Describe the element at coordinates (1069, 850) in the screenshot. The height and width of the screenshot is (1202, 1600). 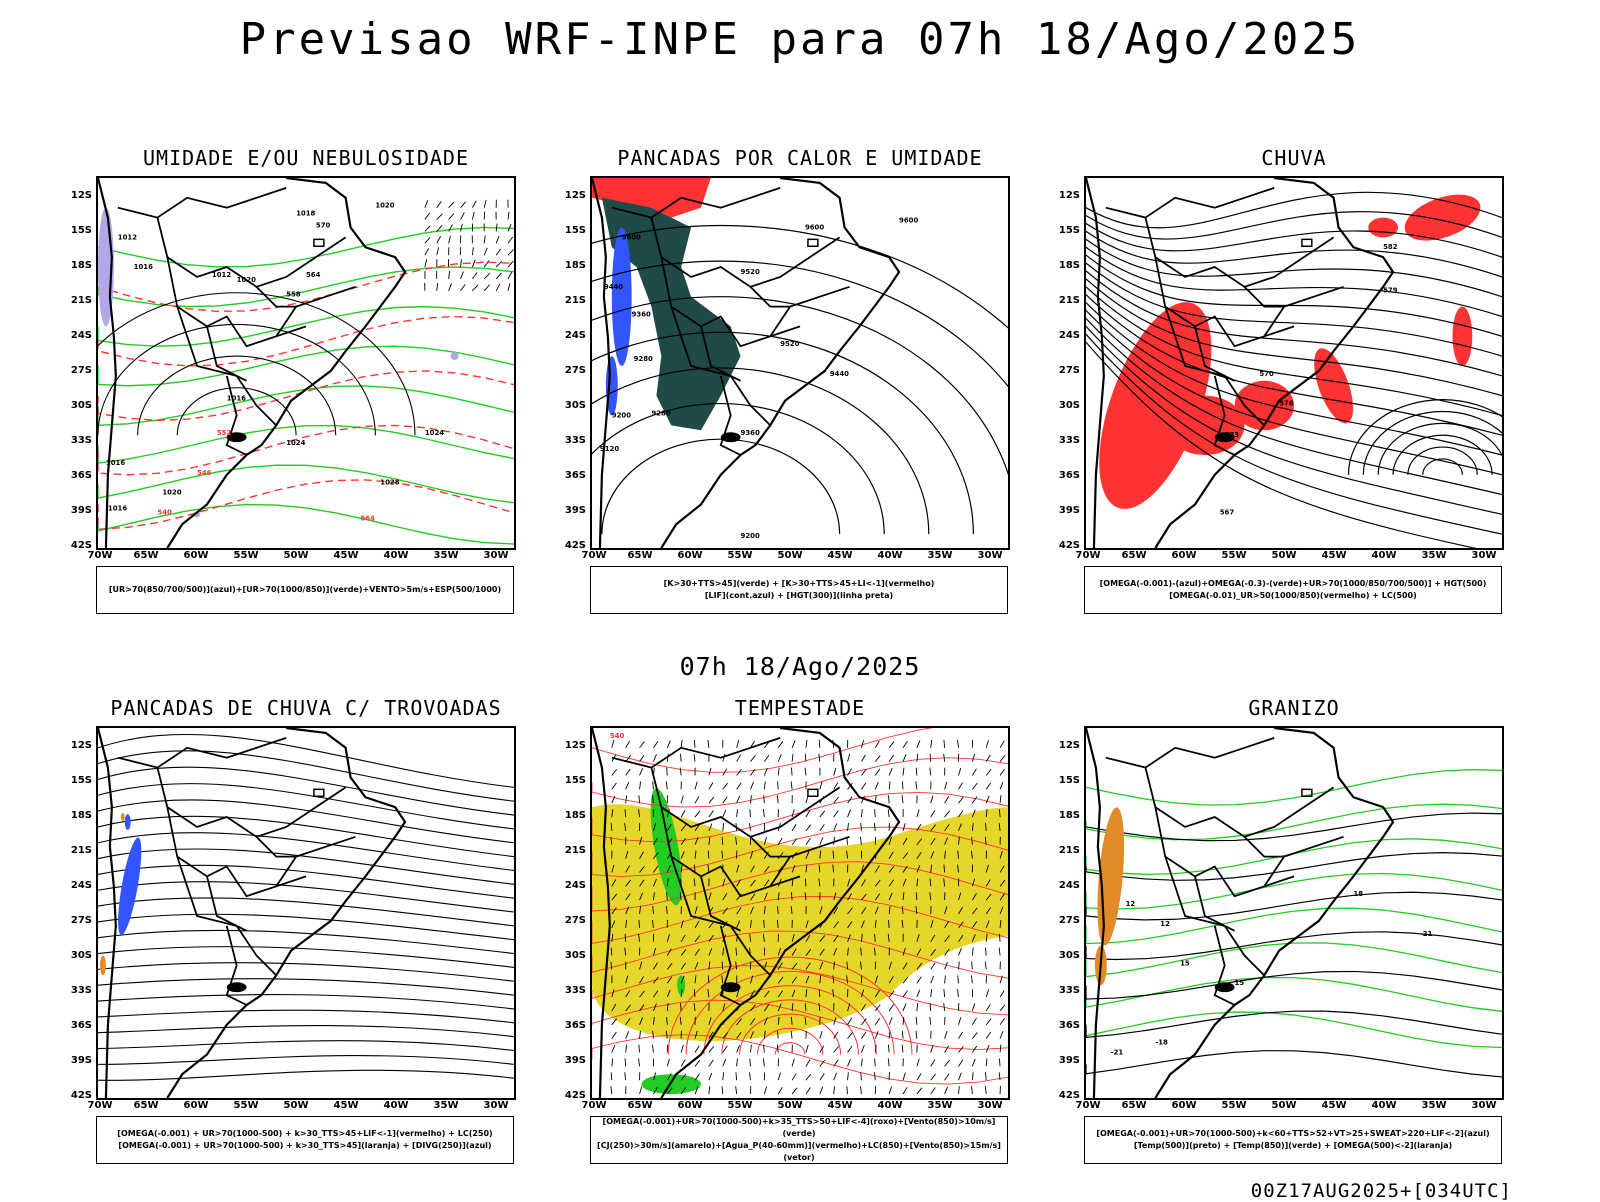
I see `lat-tick-label: 21S` at that location.